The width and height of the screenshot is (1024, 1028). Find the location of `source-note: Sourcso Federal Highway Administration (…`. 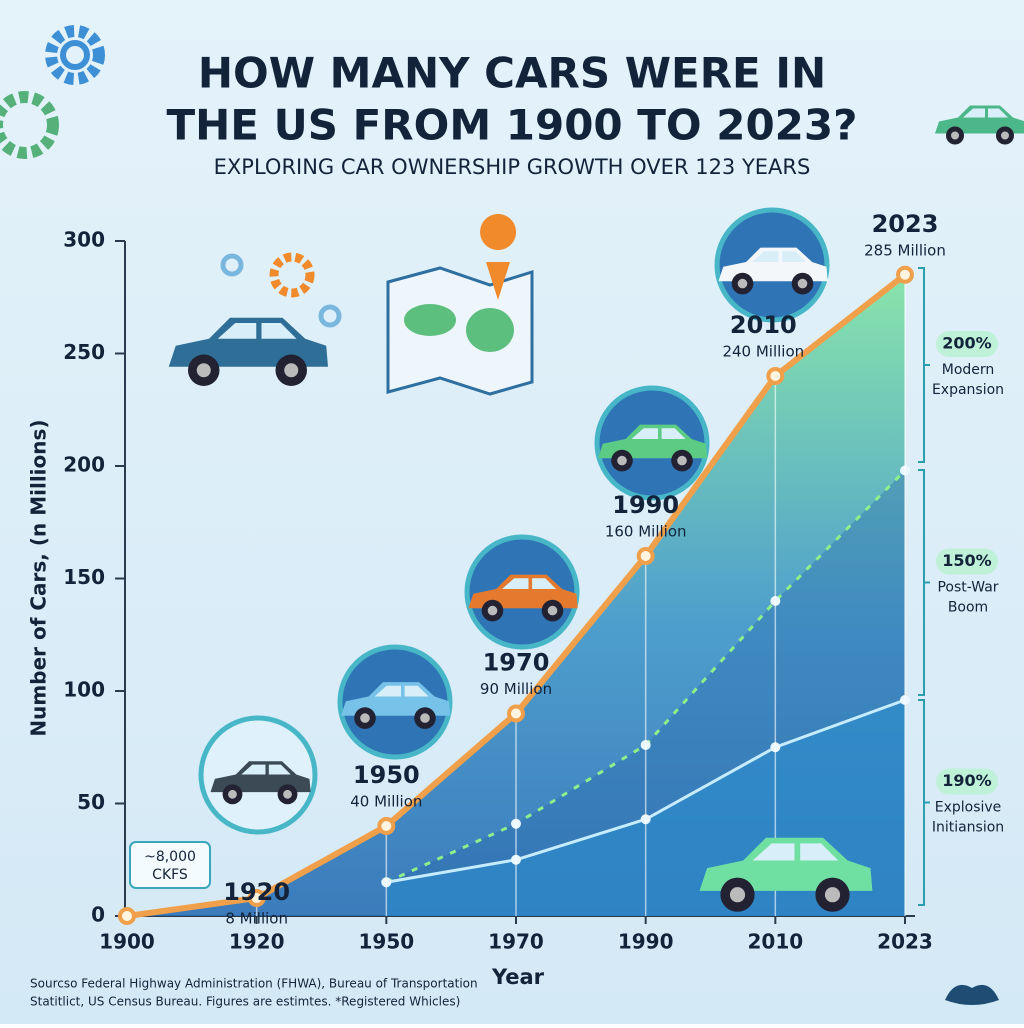

source-note: Sourcso Federal Highway Administration (… is located at coordinates (254, 984).